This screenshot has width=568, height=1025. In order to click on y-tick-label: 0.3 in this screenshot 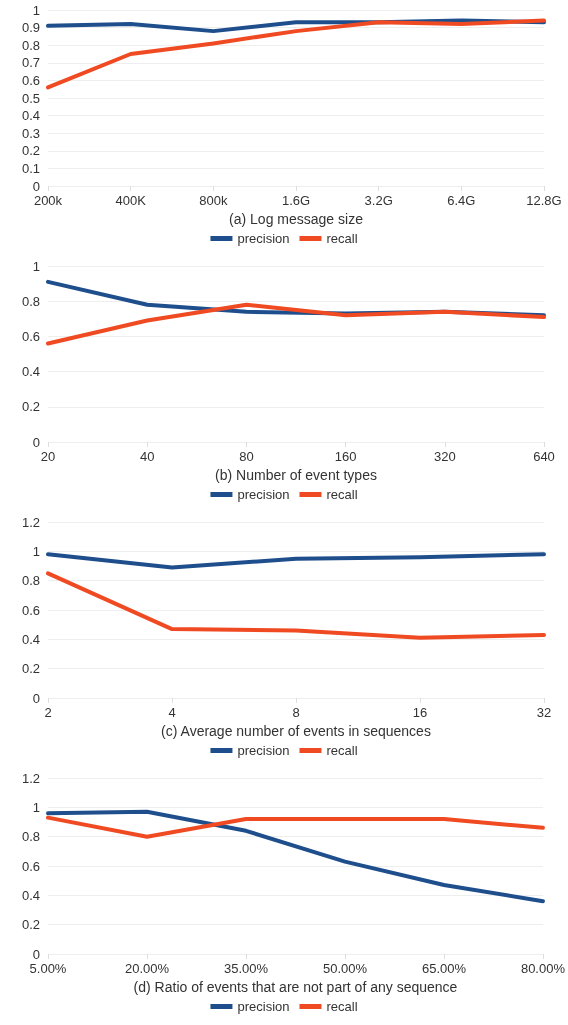, I will do `click(30, 133)`.